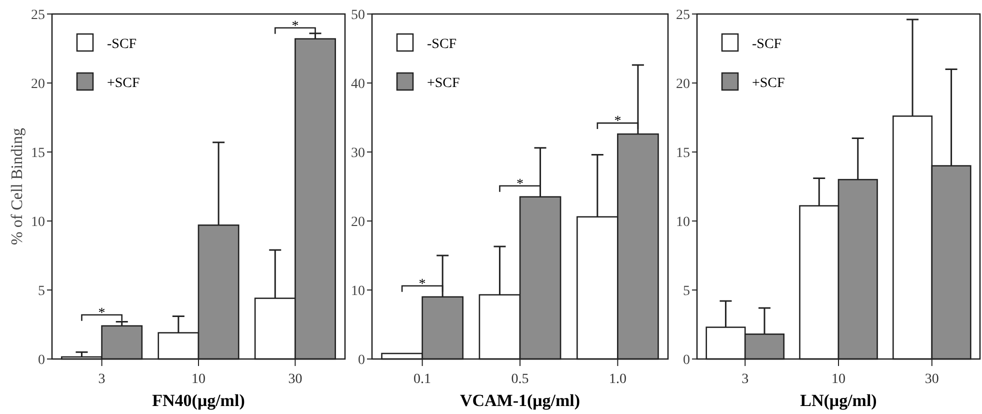 The image size is (982, 414). Describe the element at coordinates (423, 379) in the screenshot. I see `x-tick-label: 0.1` at that location.